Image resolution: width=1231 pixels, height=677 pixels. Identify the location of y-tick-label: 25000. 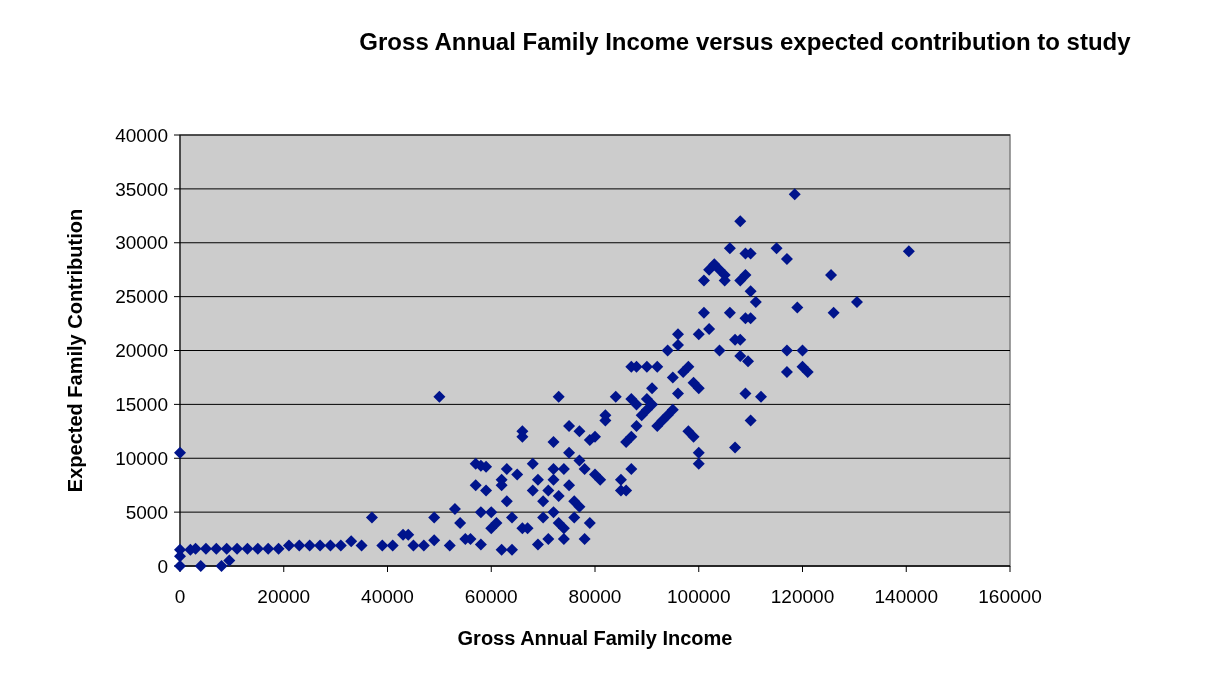
(141, 297).